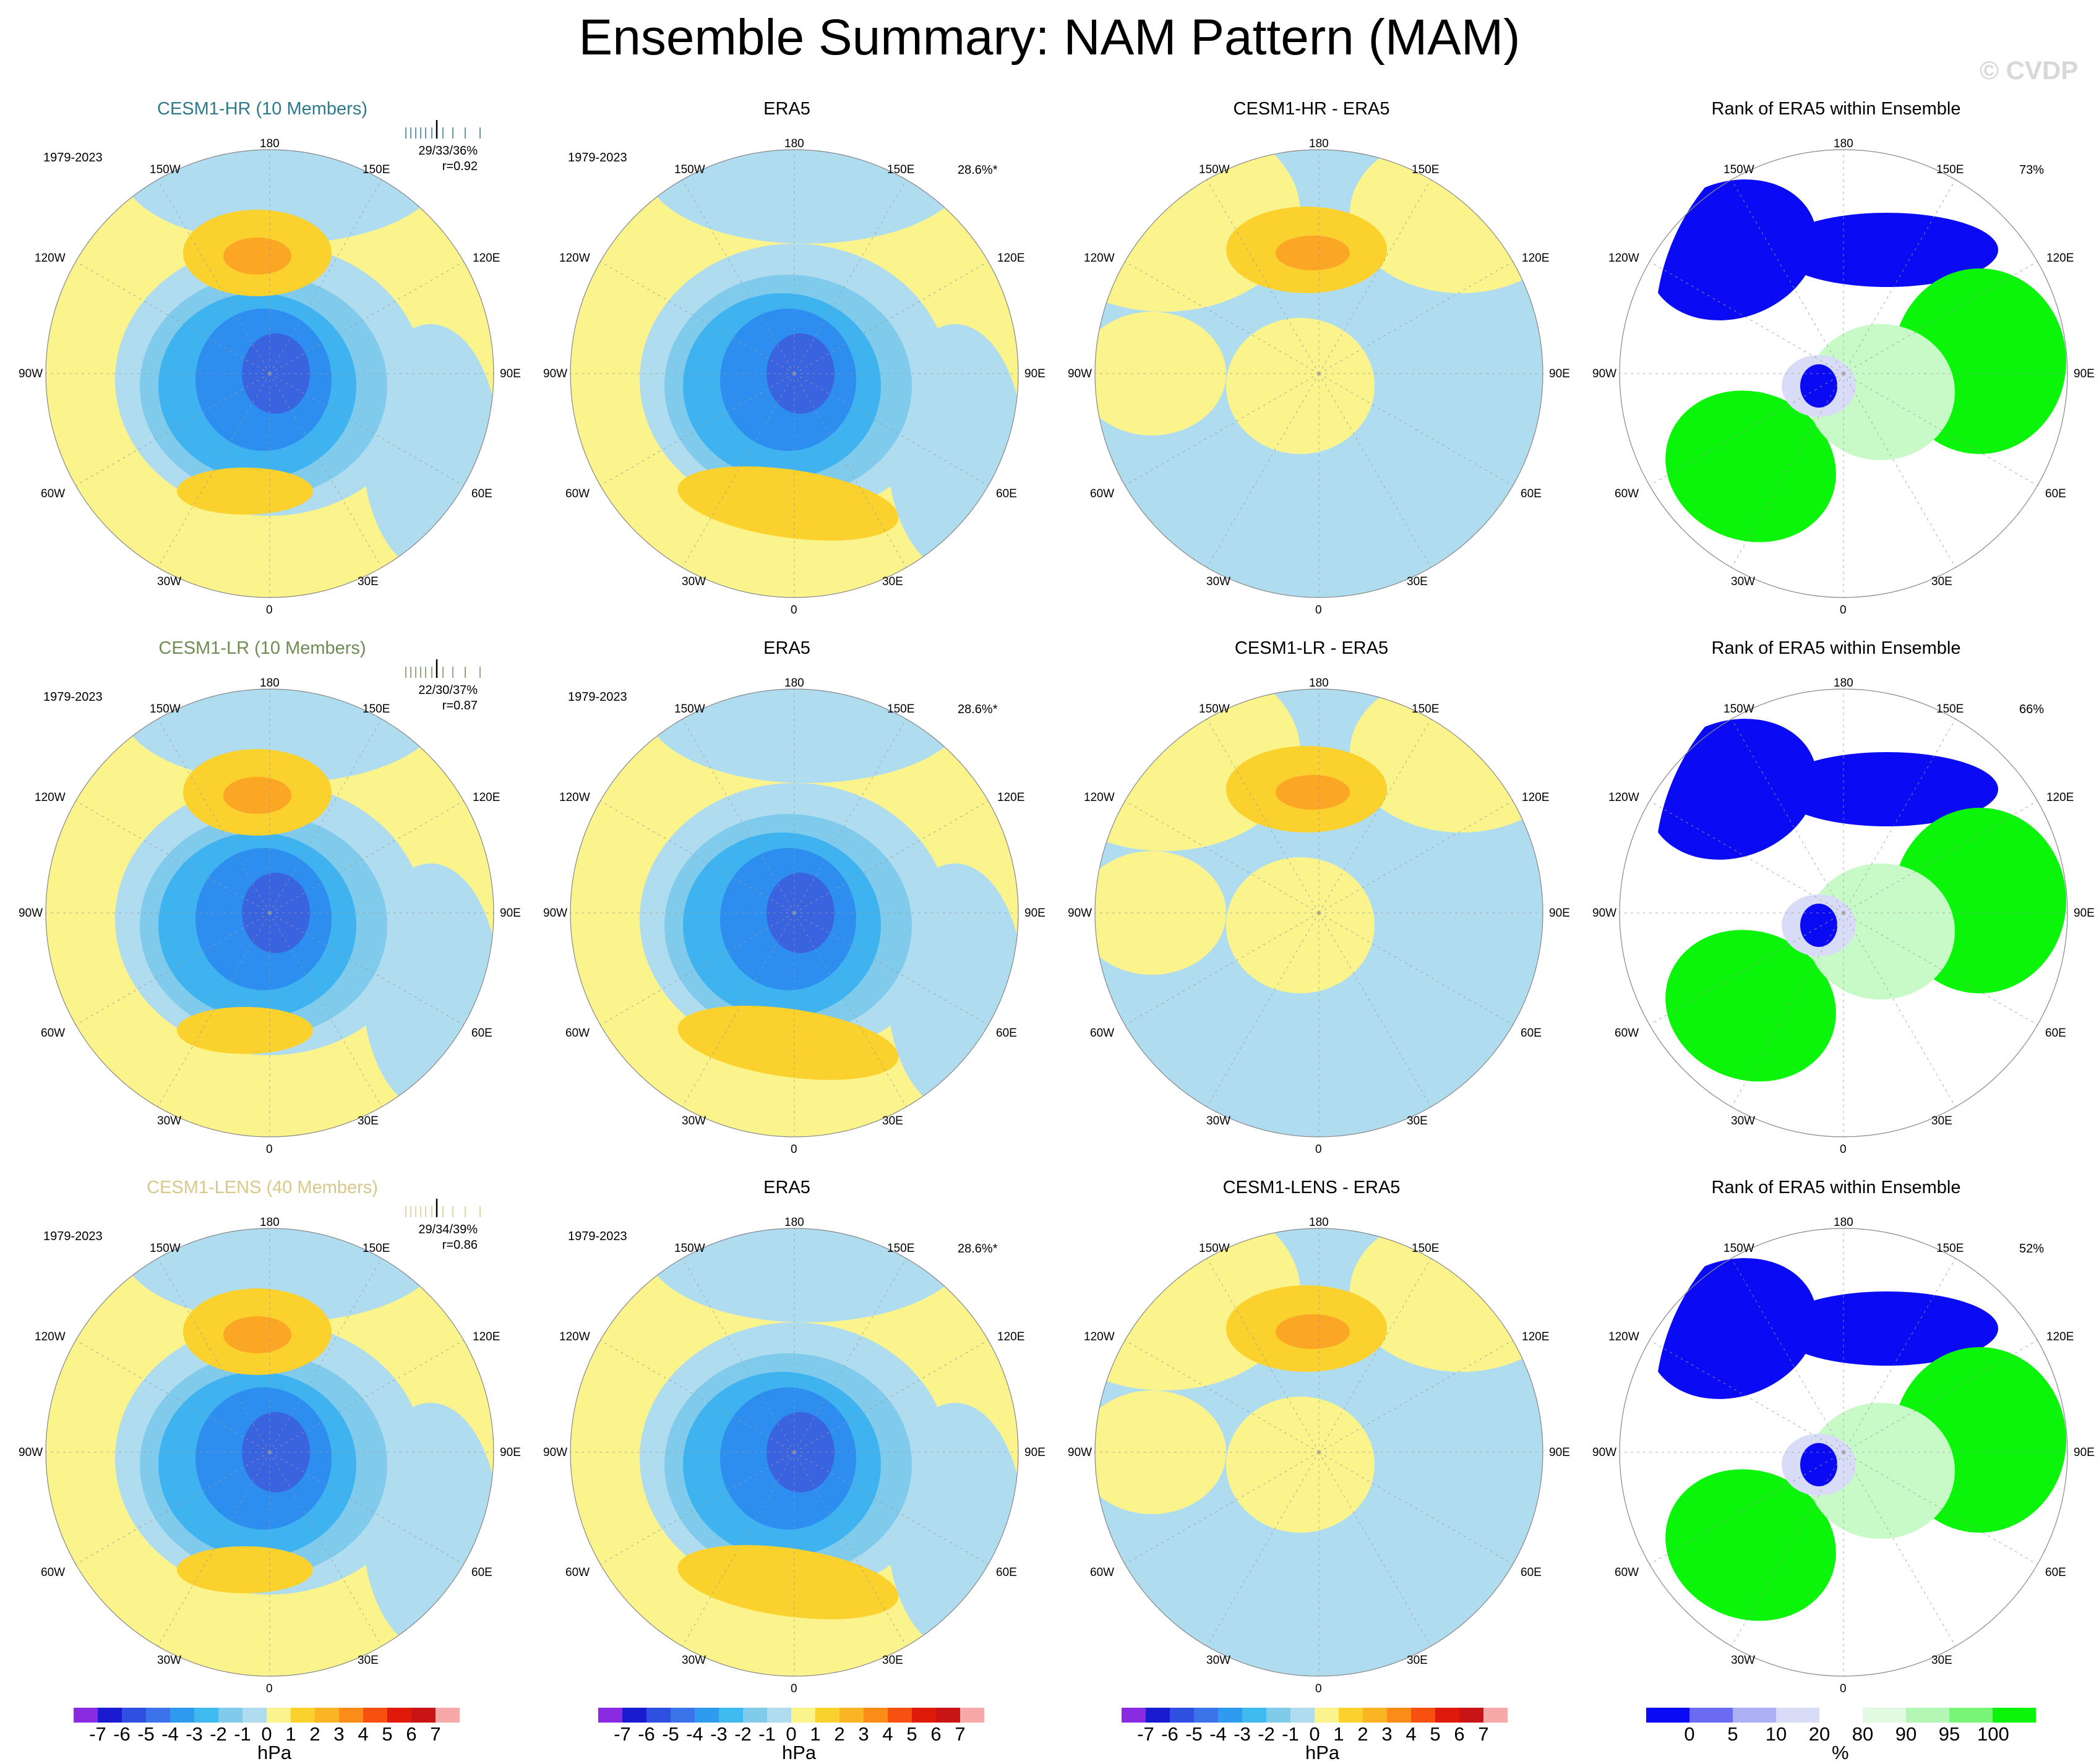 Image resolution: width=2099 pixels, height=1764 pixels. What do you see at coordinates (1836, 109) in the screenshot?
I see `rank-title: Rank of ERA5 within Ensemble` at bounding box center [1836, 109].